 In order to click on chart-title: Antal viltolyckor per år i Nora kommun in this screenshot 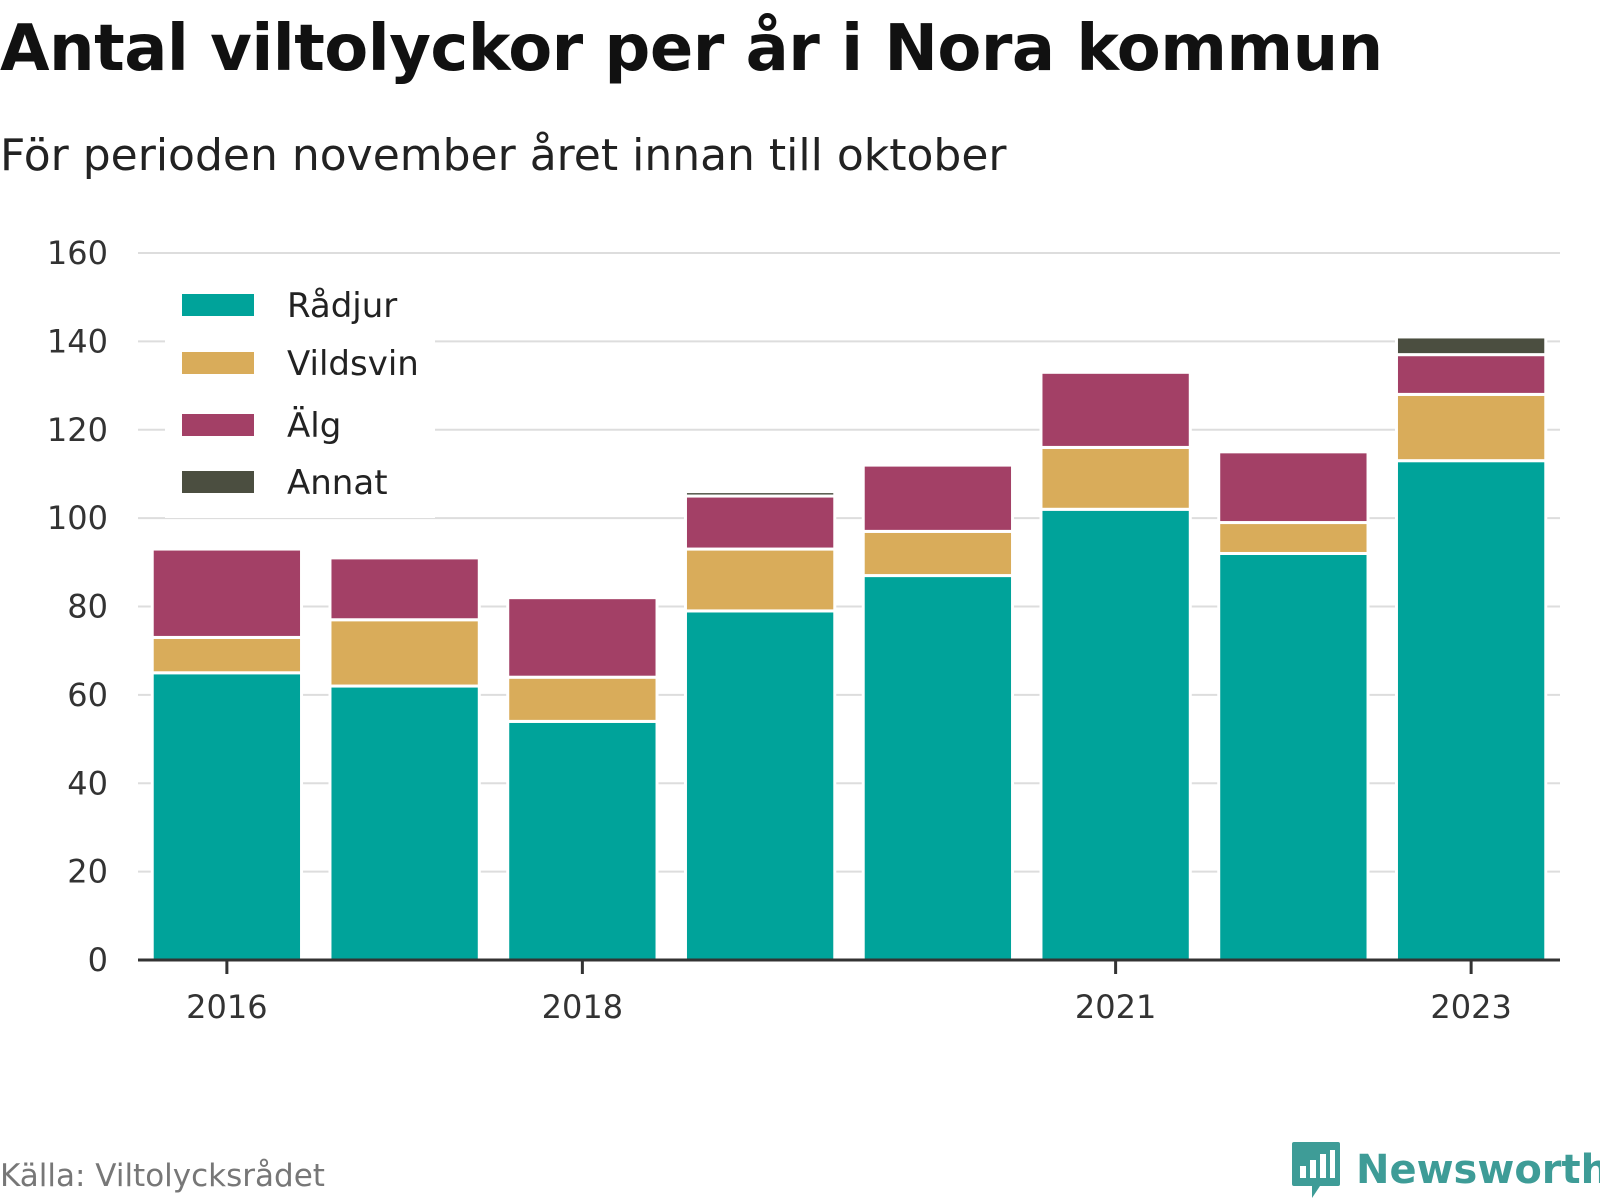, I will do `click(691, 49)`.